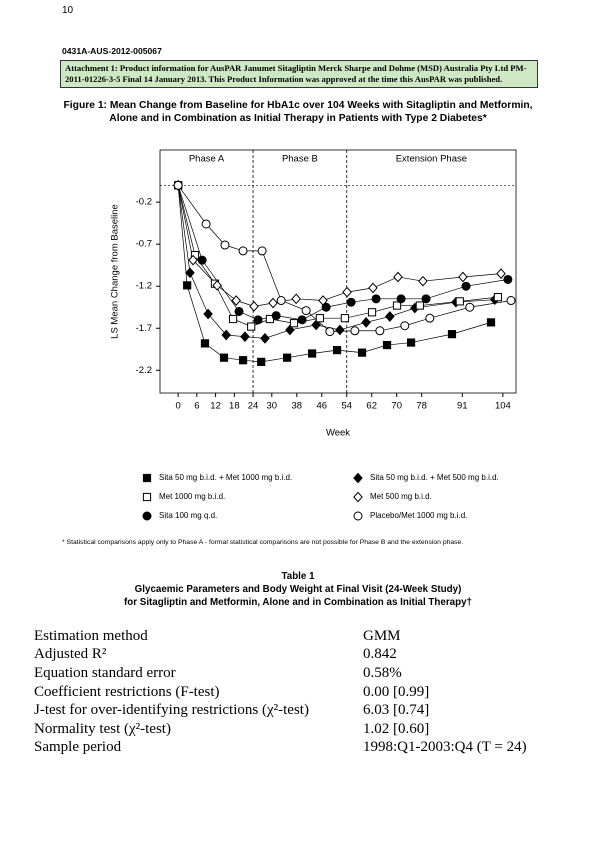 The image size is (596, 842). What do you see at coordinates (380, 654) in the screenshot?
I see `table-cell: 0.842` at bounding box center [380, 654].